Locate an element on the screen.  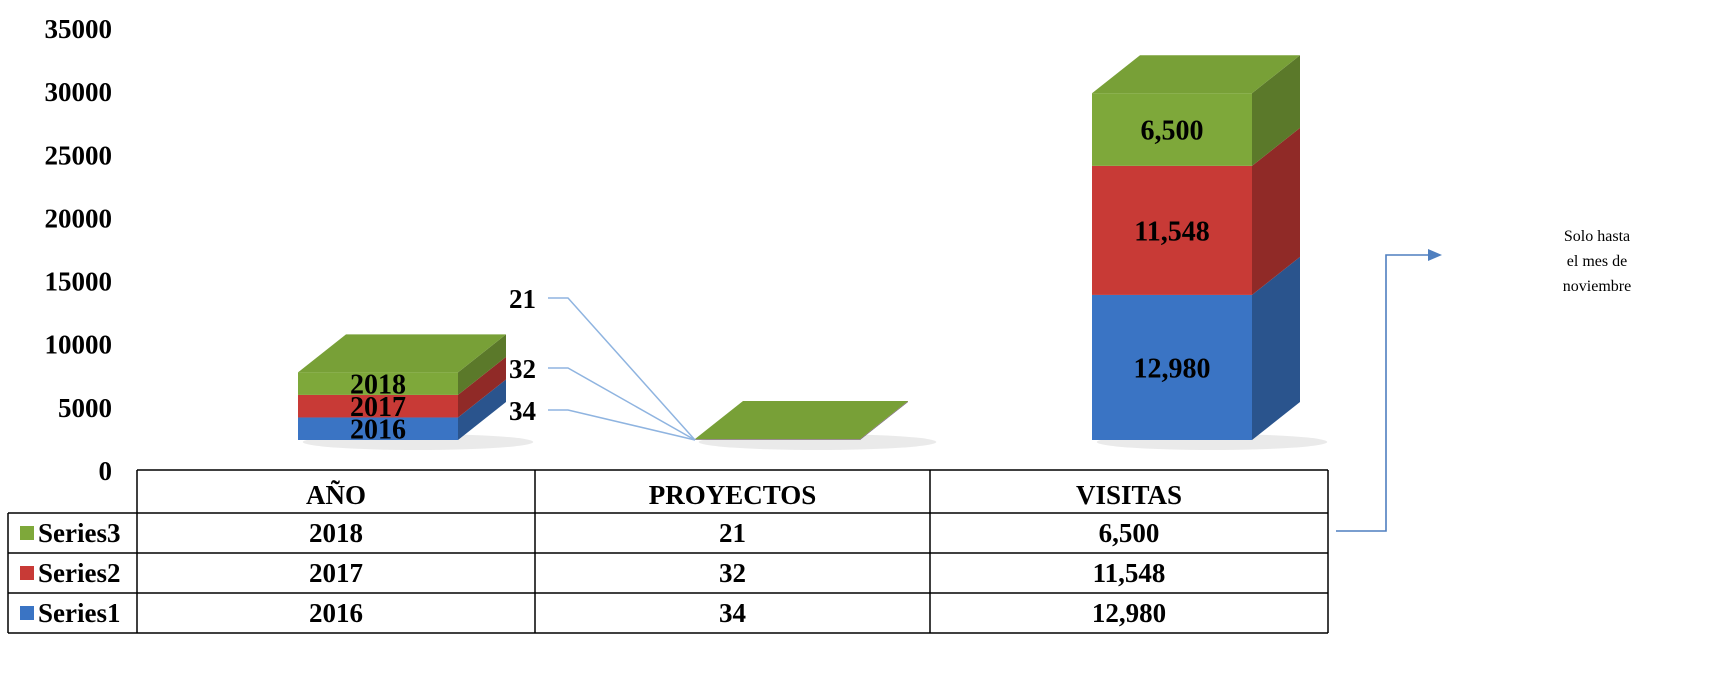
table-cell: 32 is located at coordinates (732, 573).